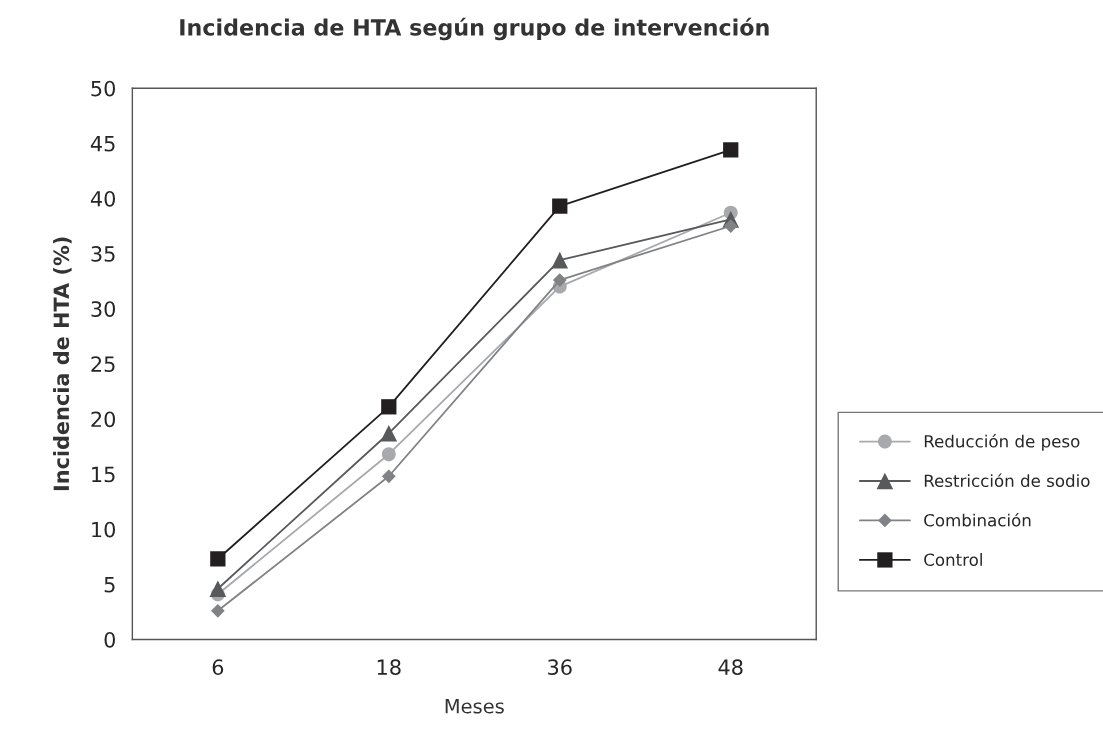  Describe the element at coordinates (103, 254) in the screenshot. I see `y-tick-label: 35` at that location.